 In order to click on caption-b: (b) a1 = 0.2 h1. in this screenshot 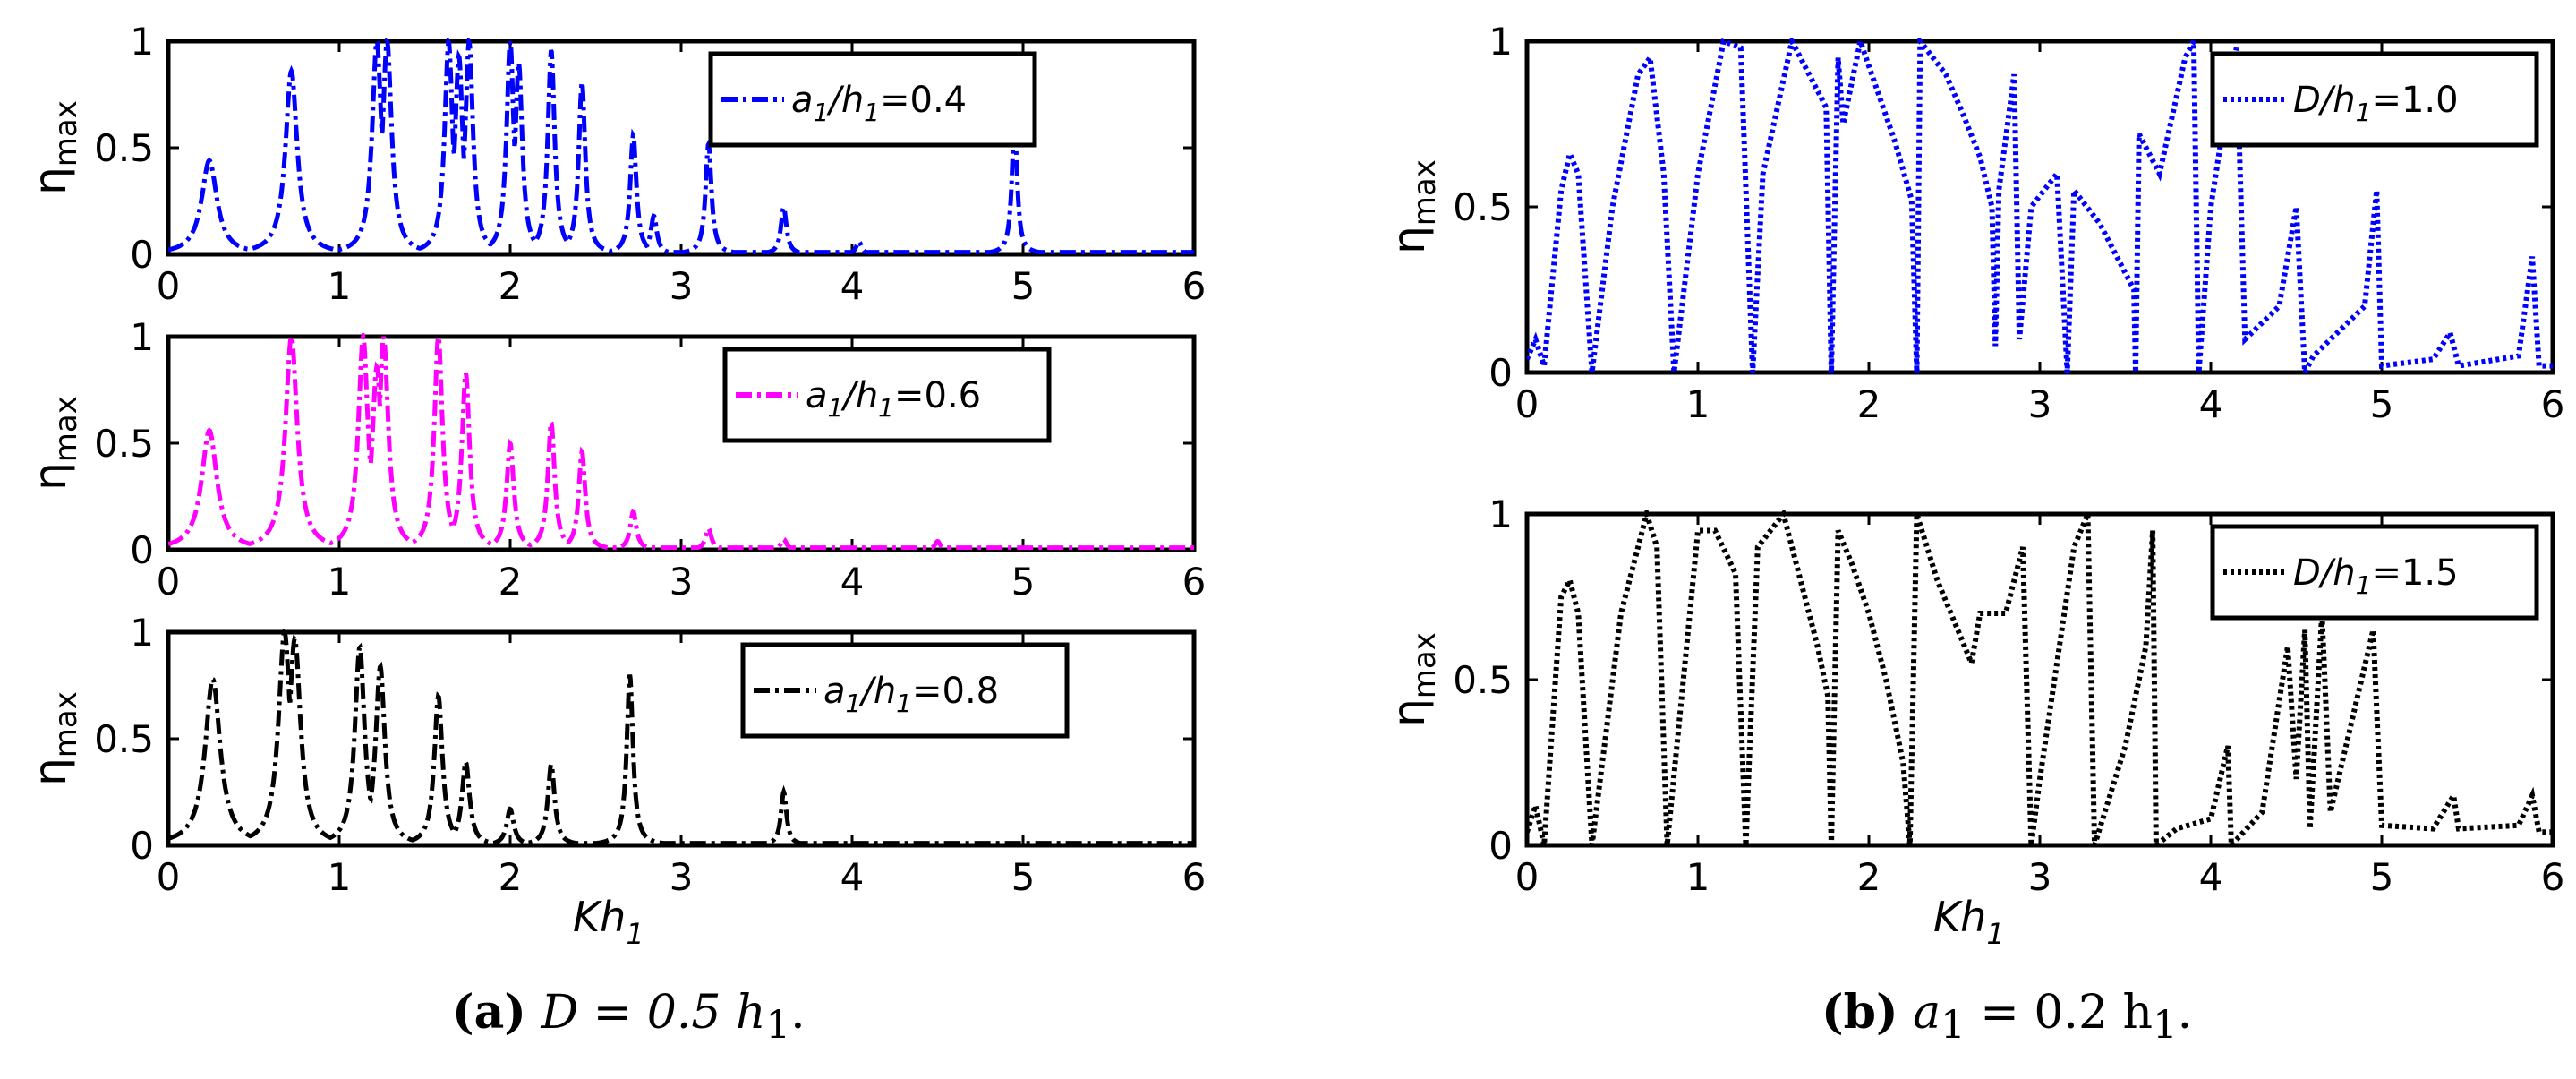, I will do `click(2007, 1017)`.